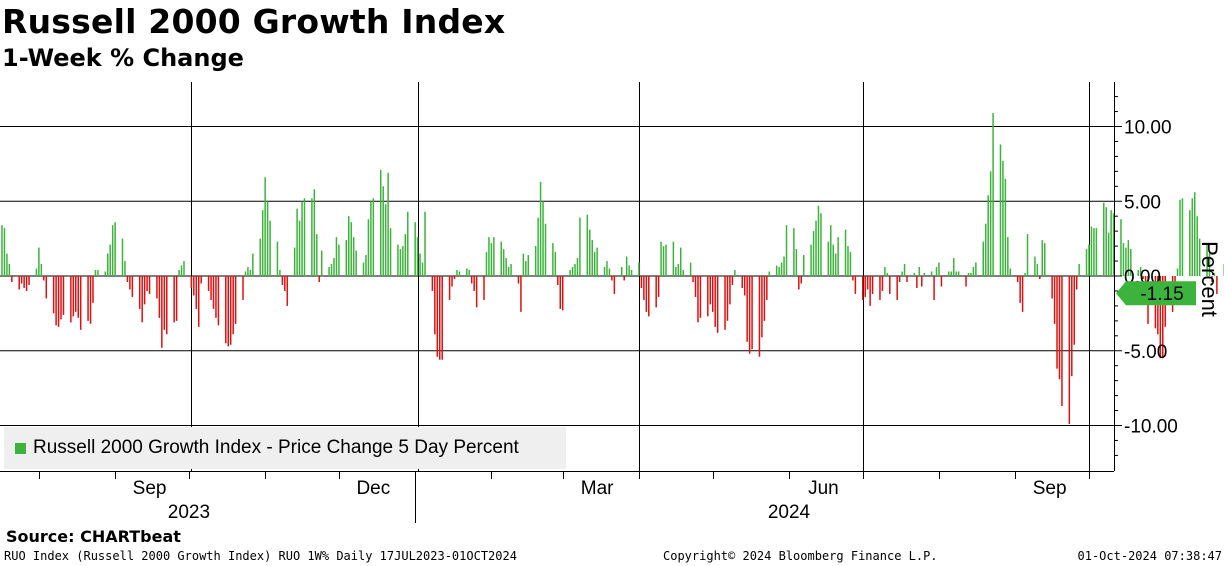 The width and height of the screenshot is (1224, 566). What do you see at coordinates (93, 536) in the screenshot?
I see `source-label: Source: CHARTbeat` at bounding box center [93, 536].